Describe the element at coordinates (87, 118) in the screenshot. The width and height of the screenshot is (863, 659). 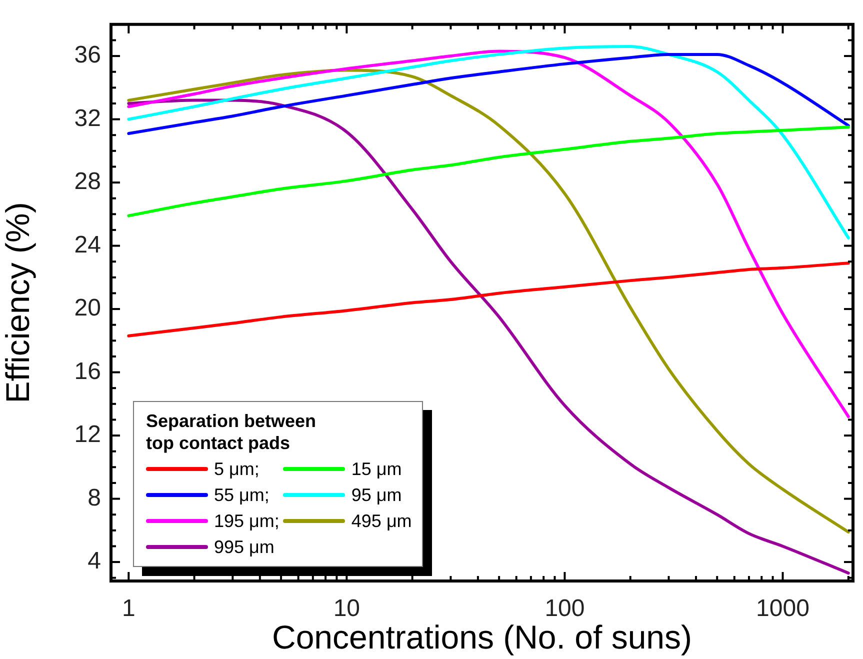
I see `y-tick-label: 32` at that location.